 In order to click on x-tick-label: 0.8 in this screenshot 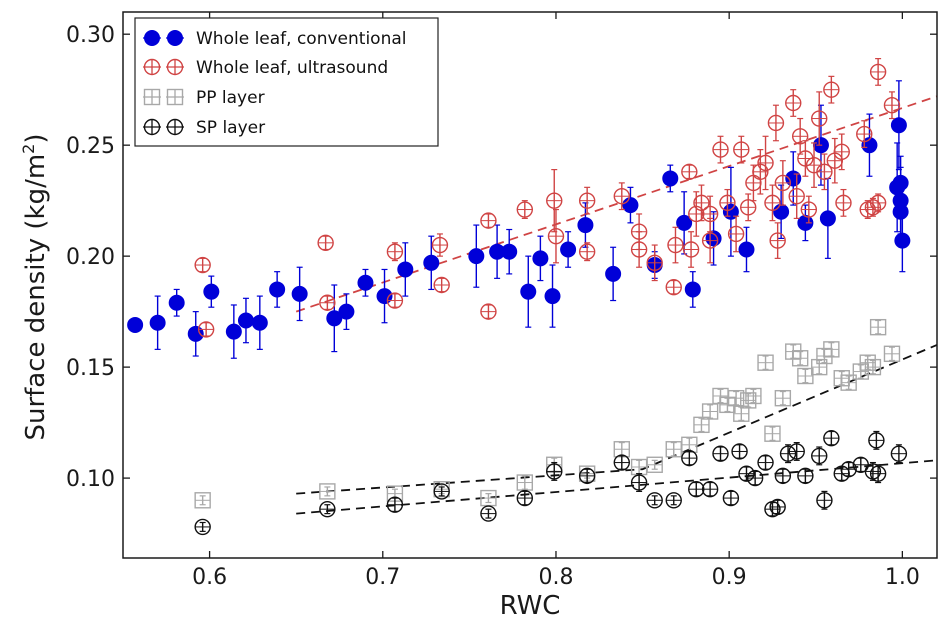, I will do `click(555, 577)`.